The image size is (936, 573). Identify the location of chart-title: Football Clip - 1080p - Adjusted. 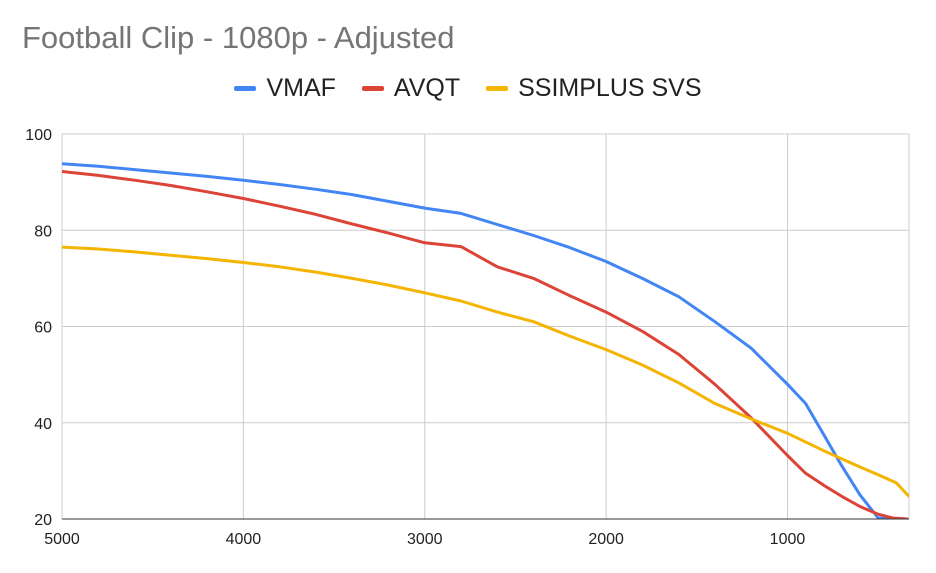
(238, 37).